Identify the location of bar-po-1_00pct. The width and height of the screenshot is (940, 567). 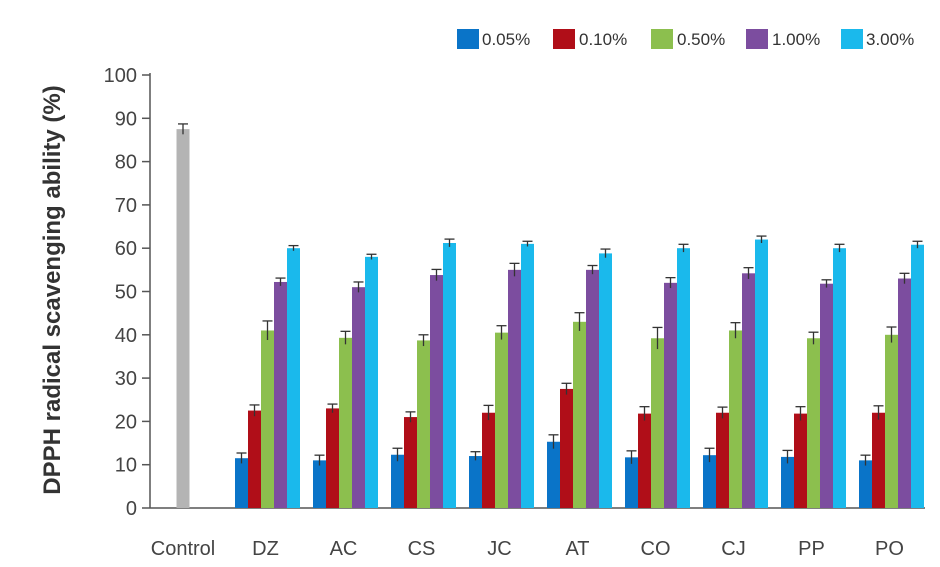
(904, 393).